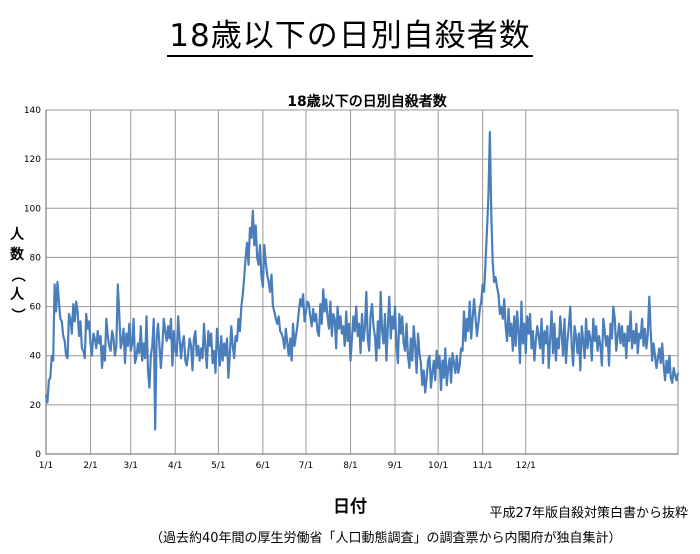 The width and height of the screenshot is (700, 554). What do you see at coordinates (350, 507) in the screenshot?
I see `x-axis-label: 日付` at bounding box center [350, 507].